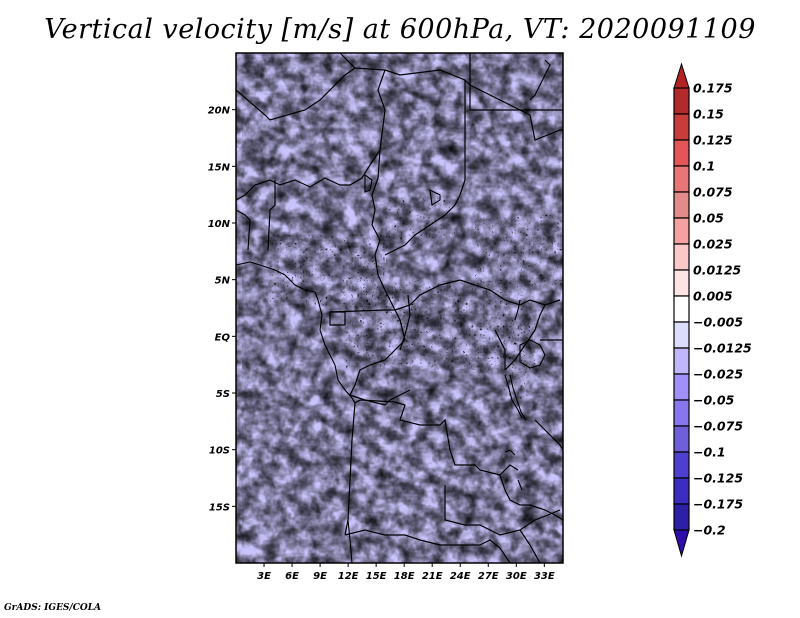  Describe the element at coordinates (713, 88) in the screenshot. I see `colorbar-label: 0.175` at that location.